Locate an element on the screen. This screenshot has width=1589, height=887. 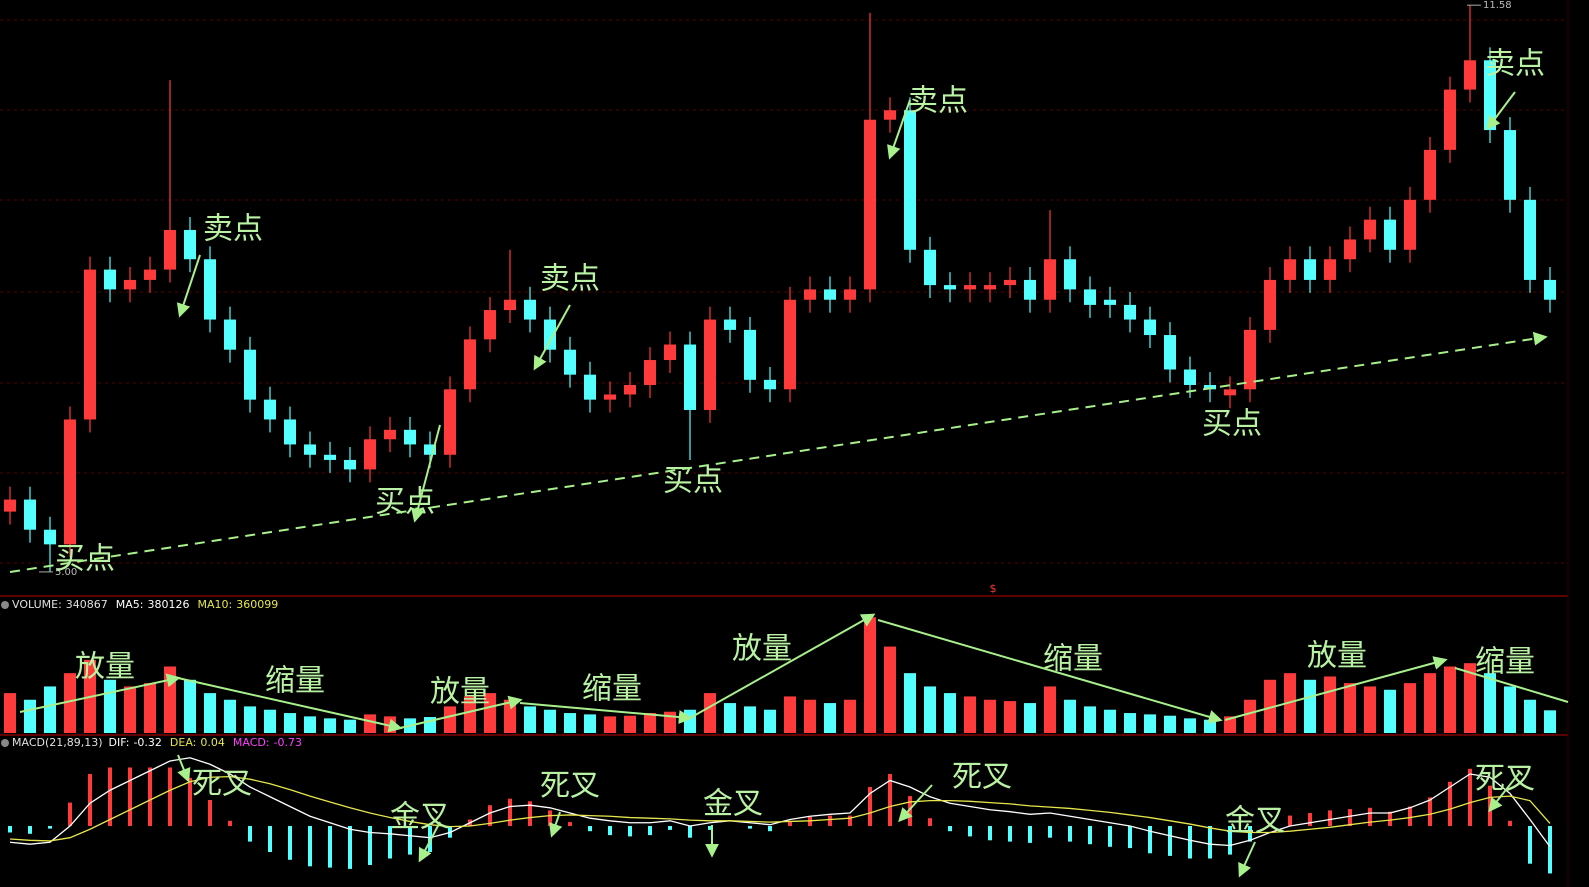
indicator-value: -0.32 is located at coordinates (147, 742).